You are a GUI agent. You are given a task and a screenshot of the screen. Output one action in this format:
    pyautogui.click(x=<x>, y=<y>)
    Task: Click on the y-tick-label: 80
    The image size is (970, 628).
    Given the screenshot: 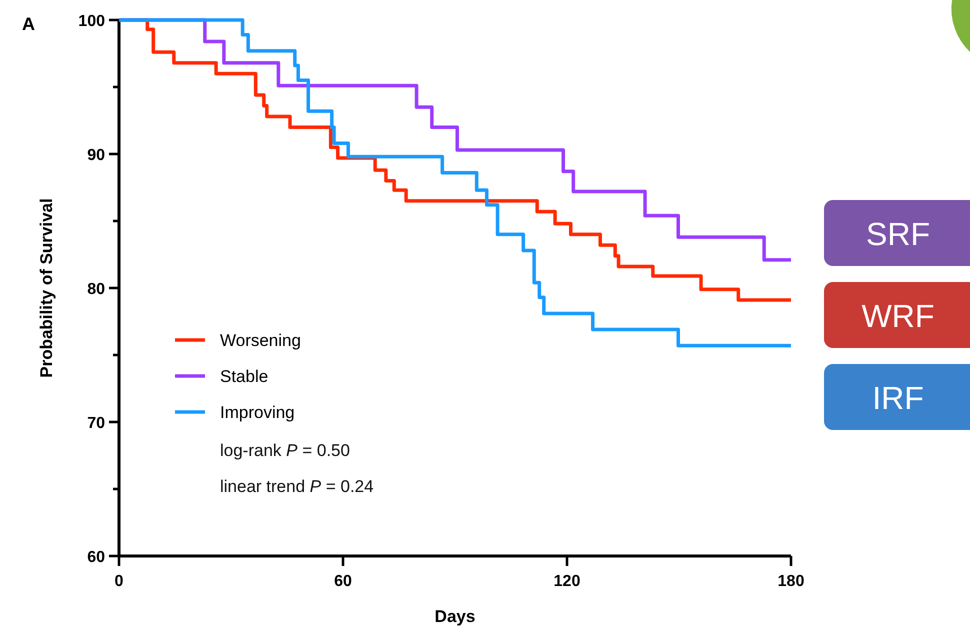 What is the action you would take?
    pyautogui.click(x=96, y=289)
    